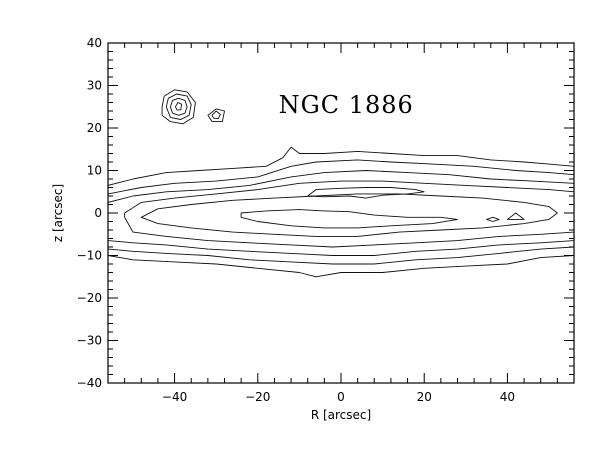  Describe the element at coordinates (89, 383) in the screenshot. I see `y-tick-label: −40` at that location.